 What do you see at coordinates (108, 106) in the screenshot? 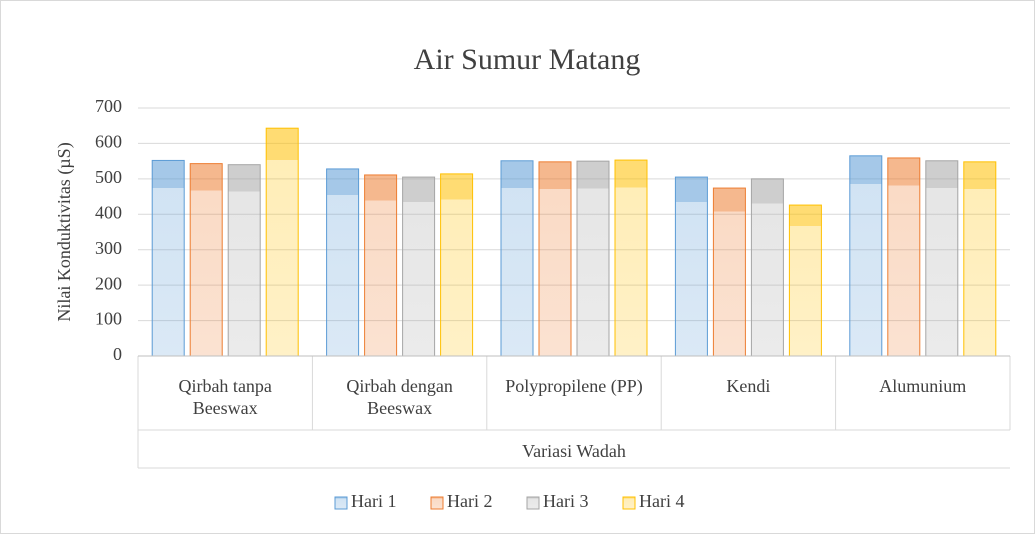
I see `y-tick-label: 700` at bounding box center [108, 106].